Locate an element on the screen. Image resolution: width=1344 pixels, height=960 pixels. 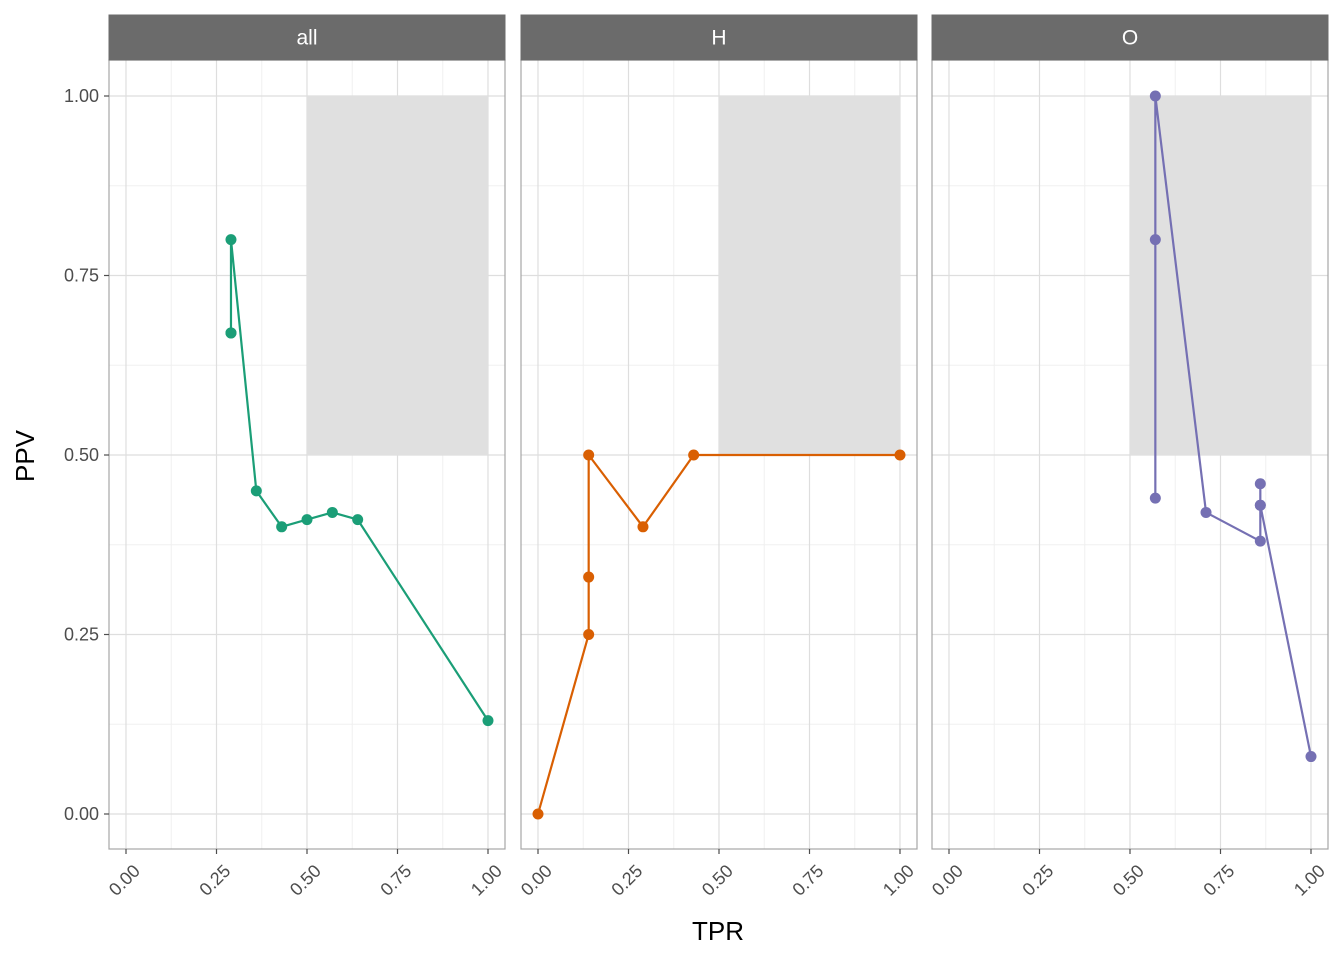
y-axis: 0.00 0.25 0.50 0.75 1.00 is located at coordinates (86, 455).